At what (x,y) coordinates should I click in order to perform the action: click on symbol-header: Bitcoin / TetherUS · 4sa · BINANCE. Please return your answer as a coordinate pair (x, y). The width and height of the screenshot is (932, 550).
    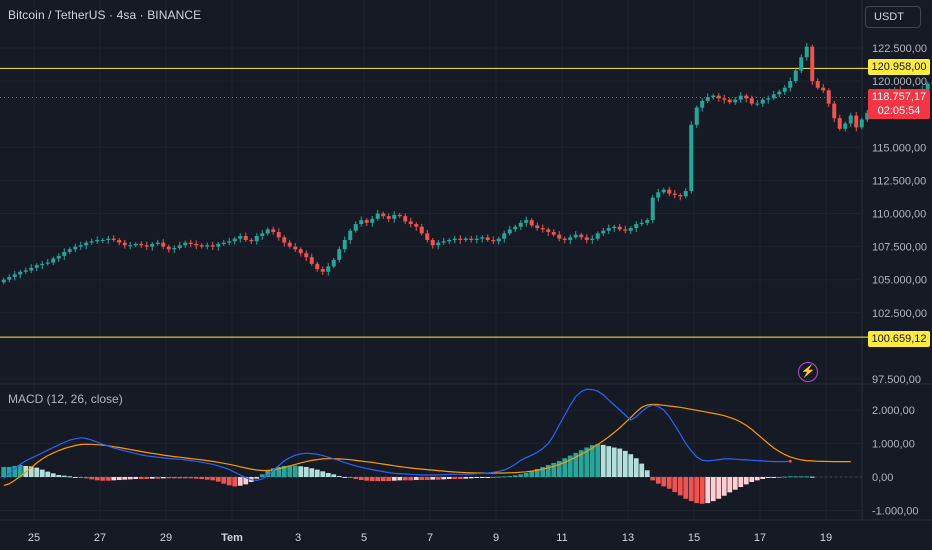
    Looking at the image, I should click on (105, 15).